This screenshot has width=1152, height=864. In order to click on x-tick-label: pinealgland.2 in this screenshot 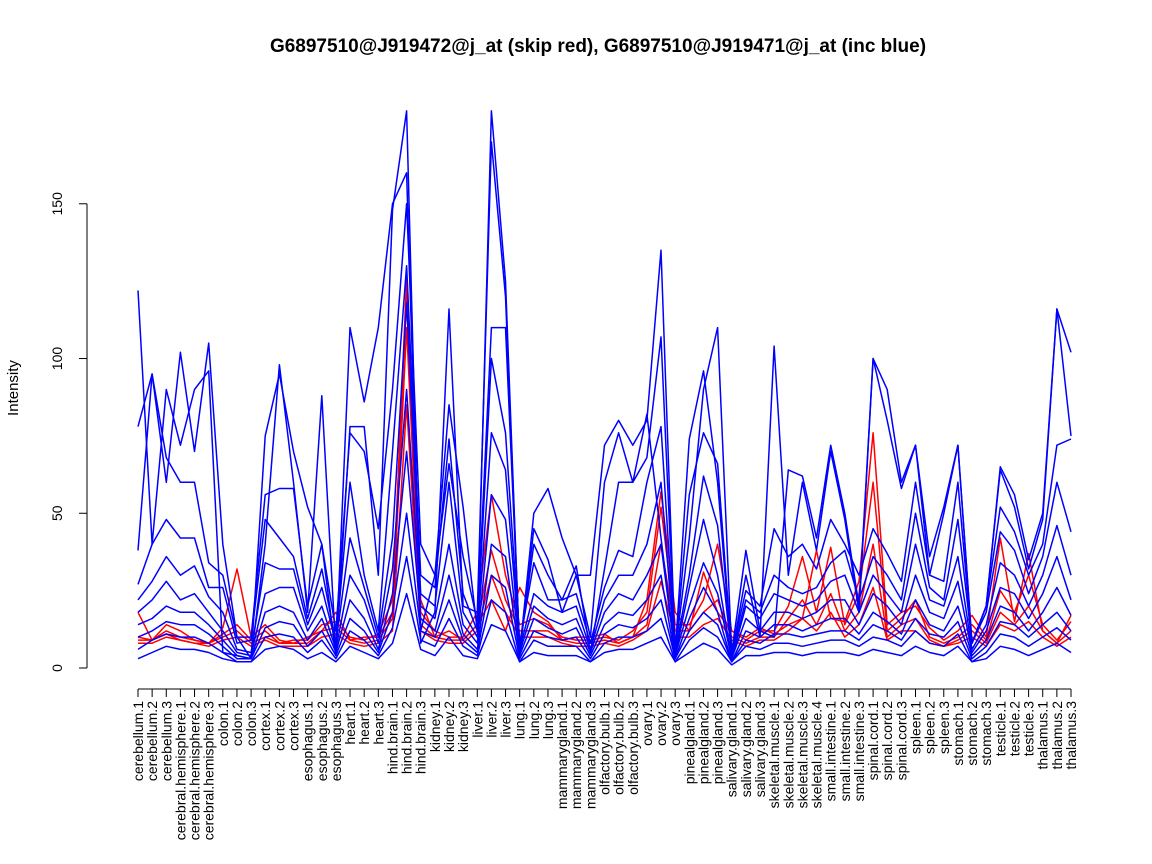, I will do `click(703, 743)`.